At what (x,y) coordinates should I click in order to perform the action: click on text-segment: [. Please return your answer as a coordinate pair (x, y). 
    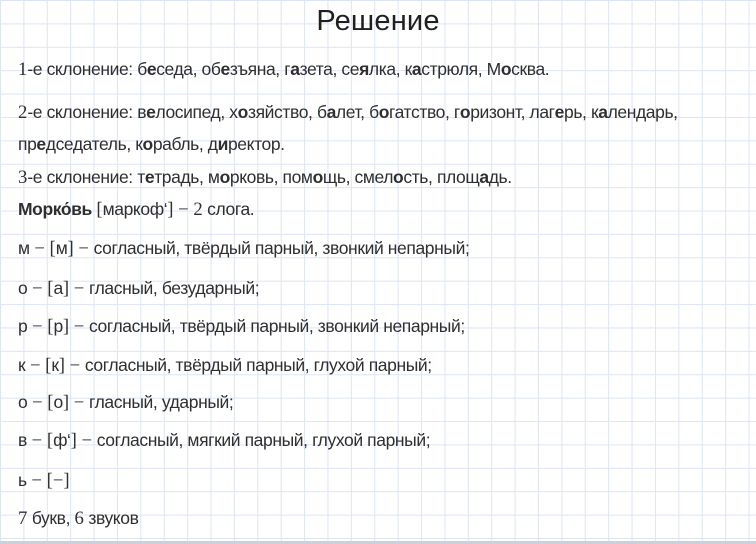
    Looking at the image, I should click on (99, 209).